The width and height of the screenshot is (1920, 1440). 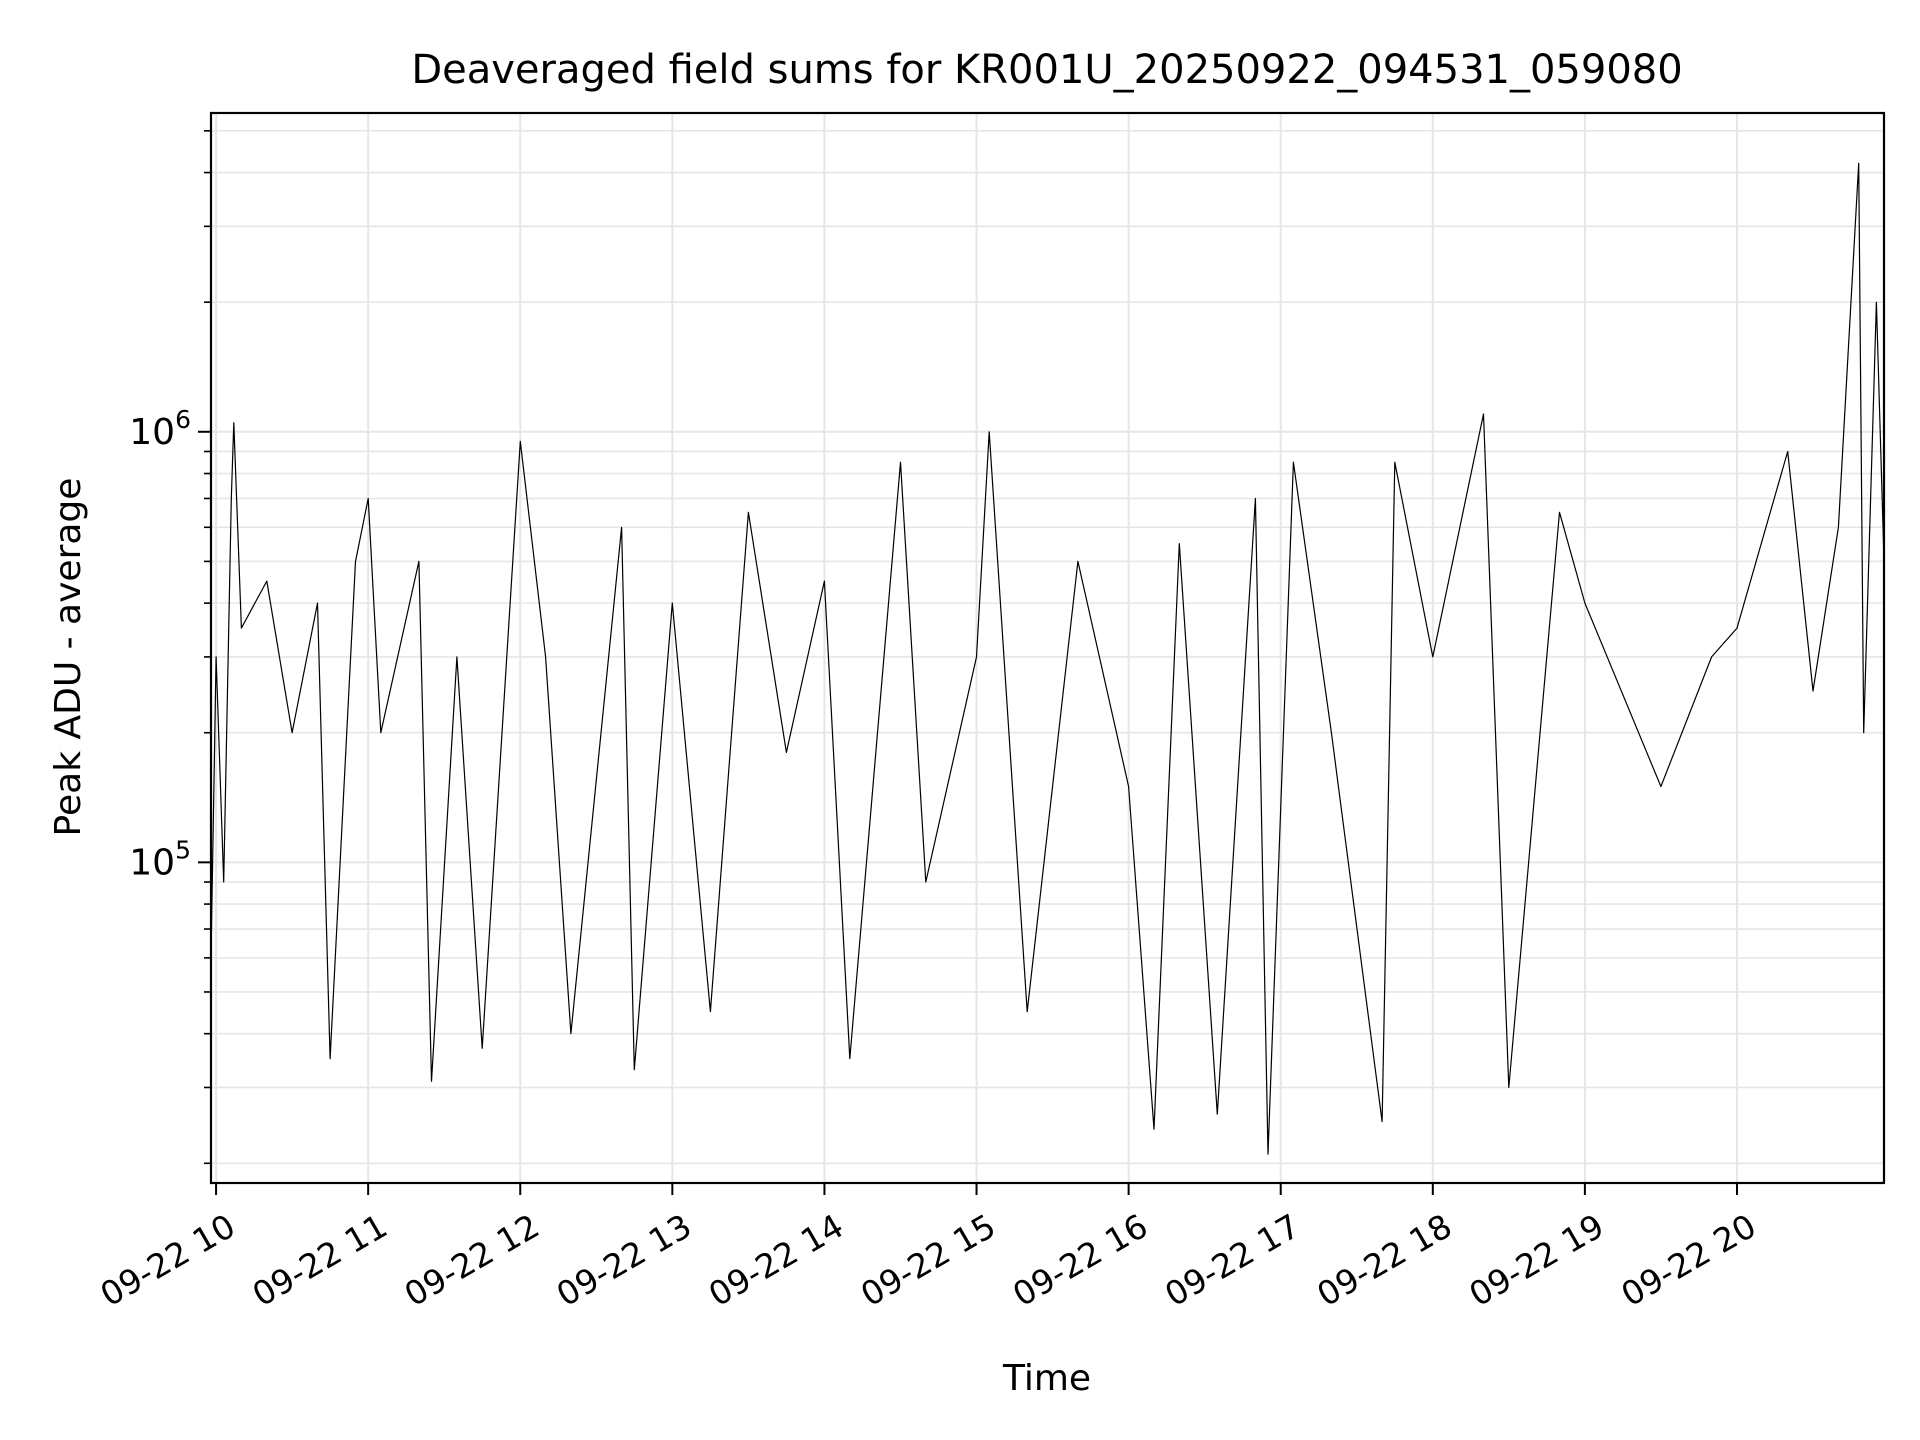 What do you see at coordinates (170, 647) in the screenshot?
I see `y-axis-ticks: 10⁵ 10⁶` at bounding box center [170, 647].